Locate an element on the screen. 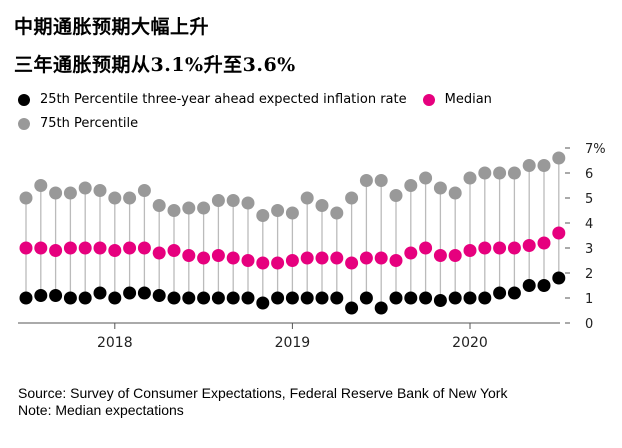 The width and height of the screenshot is (622, 448). y-tick-label: 2 is located at coordinates (589, 274).